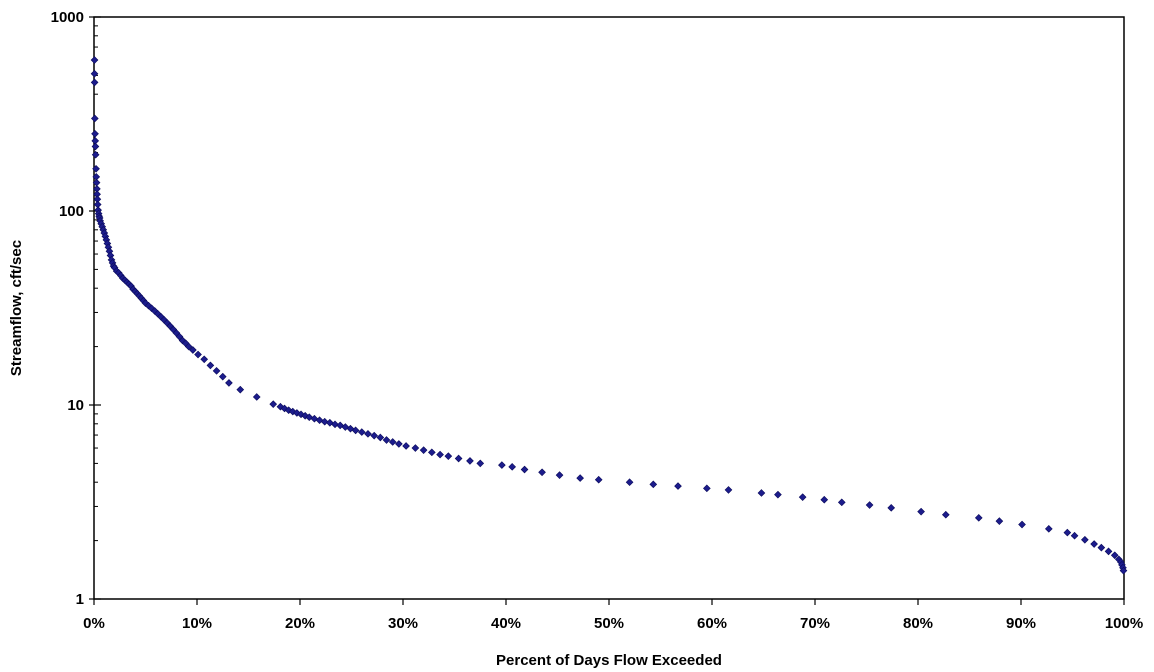 The height and width of the screenshot is (672, 1154). I want to click on y-tick-label: 1, so click(80, 599).